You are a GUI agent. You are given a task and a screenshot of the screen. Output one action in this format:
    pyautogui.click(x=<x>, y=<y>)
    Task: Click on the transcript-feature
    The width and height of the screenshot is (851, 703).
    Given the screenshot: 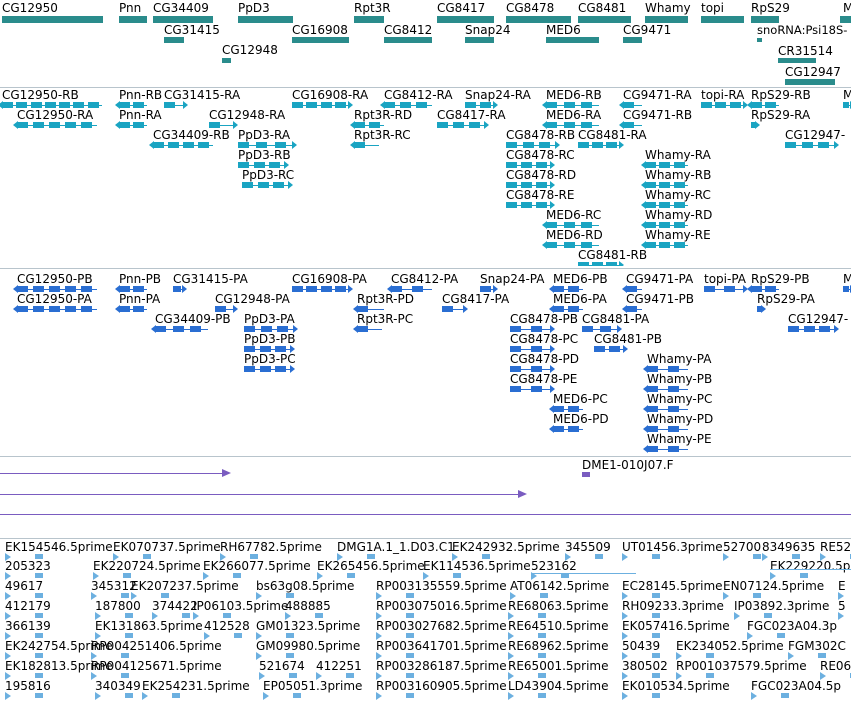 What is the action you would take?
    pyautogui.click(x=366, y=145)
    